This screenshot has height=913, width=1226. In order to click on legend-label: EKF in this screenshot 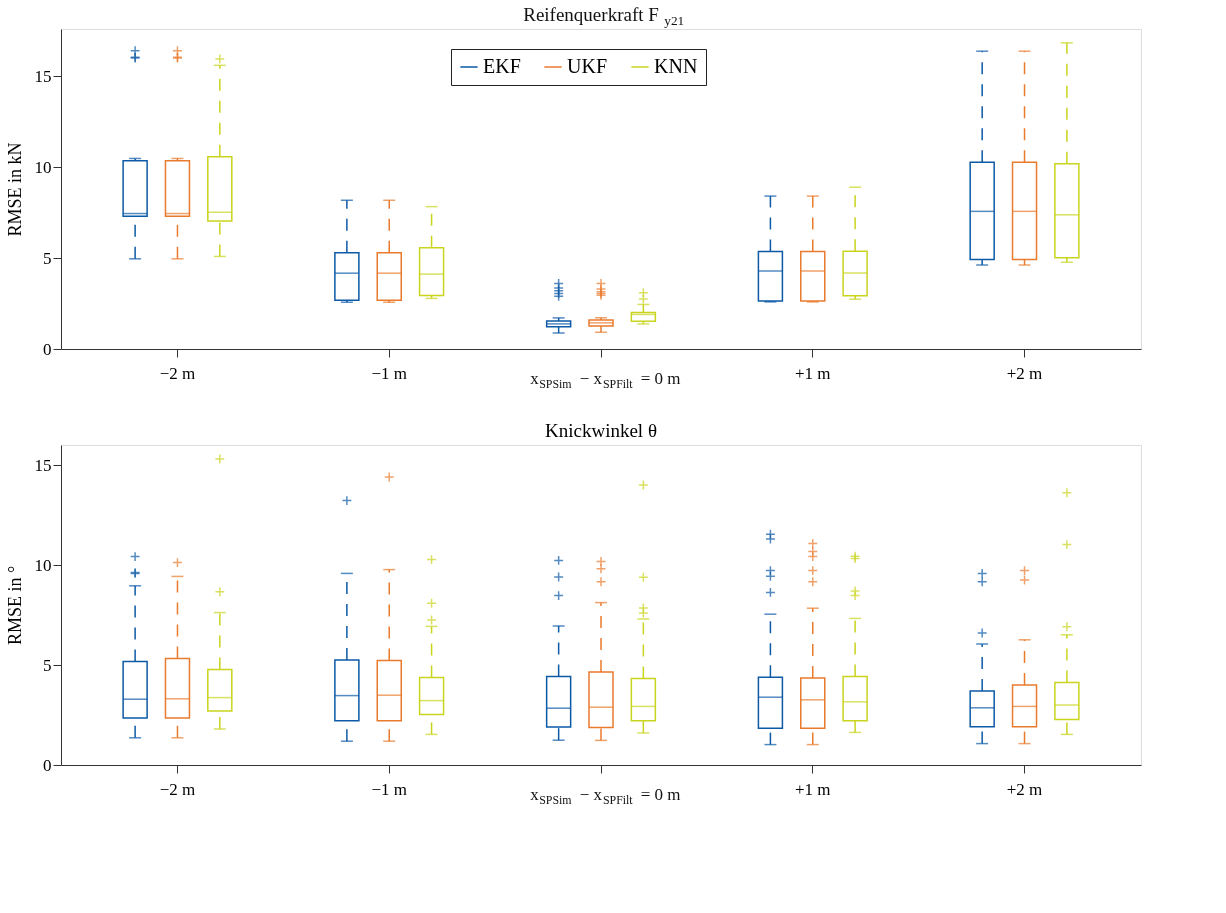, I will do `click(502, 66)`.